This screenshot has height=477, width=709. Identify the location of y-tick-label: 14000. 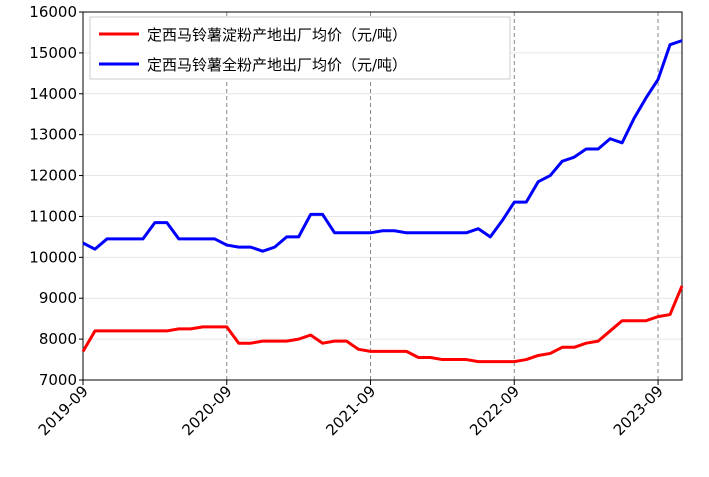
(53, 94).